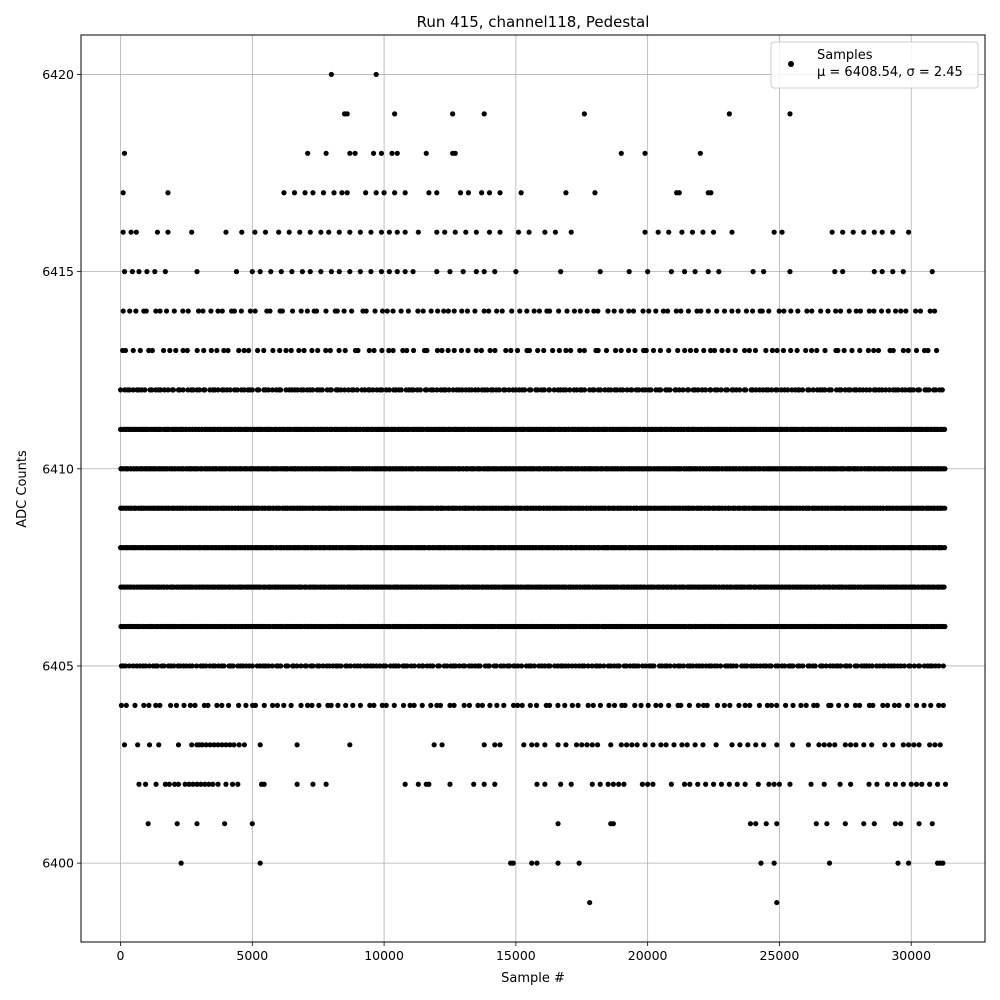 This screenshot has height=1000, width=1000. What do you see at coordinates (911, 955) in the screenshot?
I see `x-tick-label: 30000` at bounding box center [911, 955].